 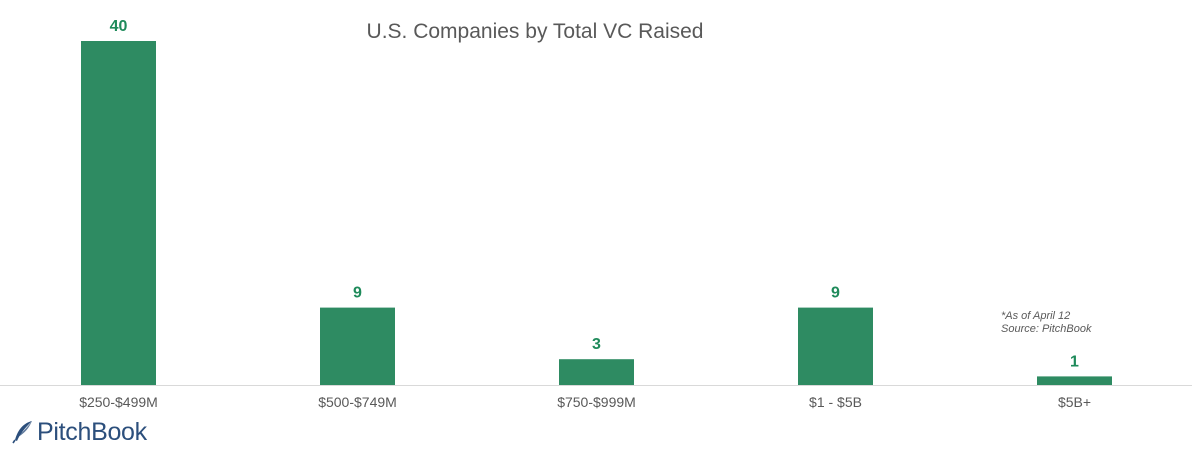 What do you see at coordinates (92, 431) in the screenshot?
I see `logo-text: PitchBook` at bounding box center [92, 431].